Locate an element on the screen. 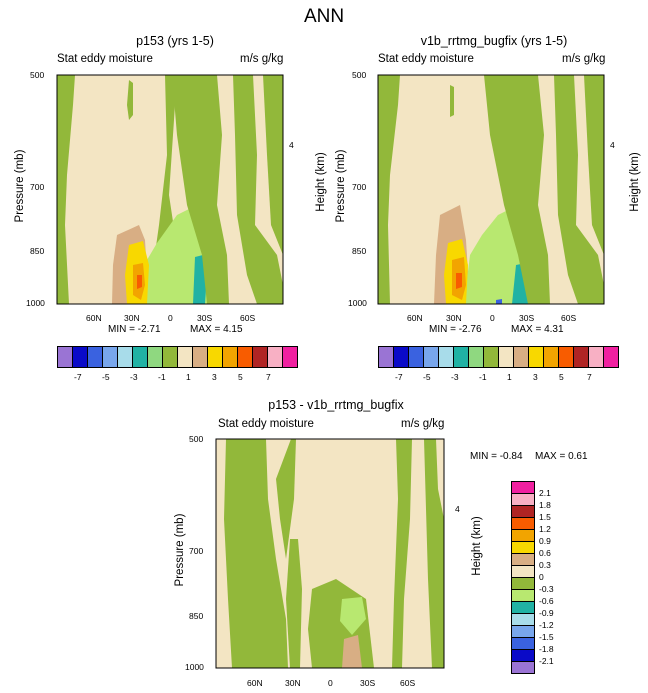 This screenshot has width=648, height=693. panel-3-xtick-30s: 30S is located at coordinates (368, 683).